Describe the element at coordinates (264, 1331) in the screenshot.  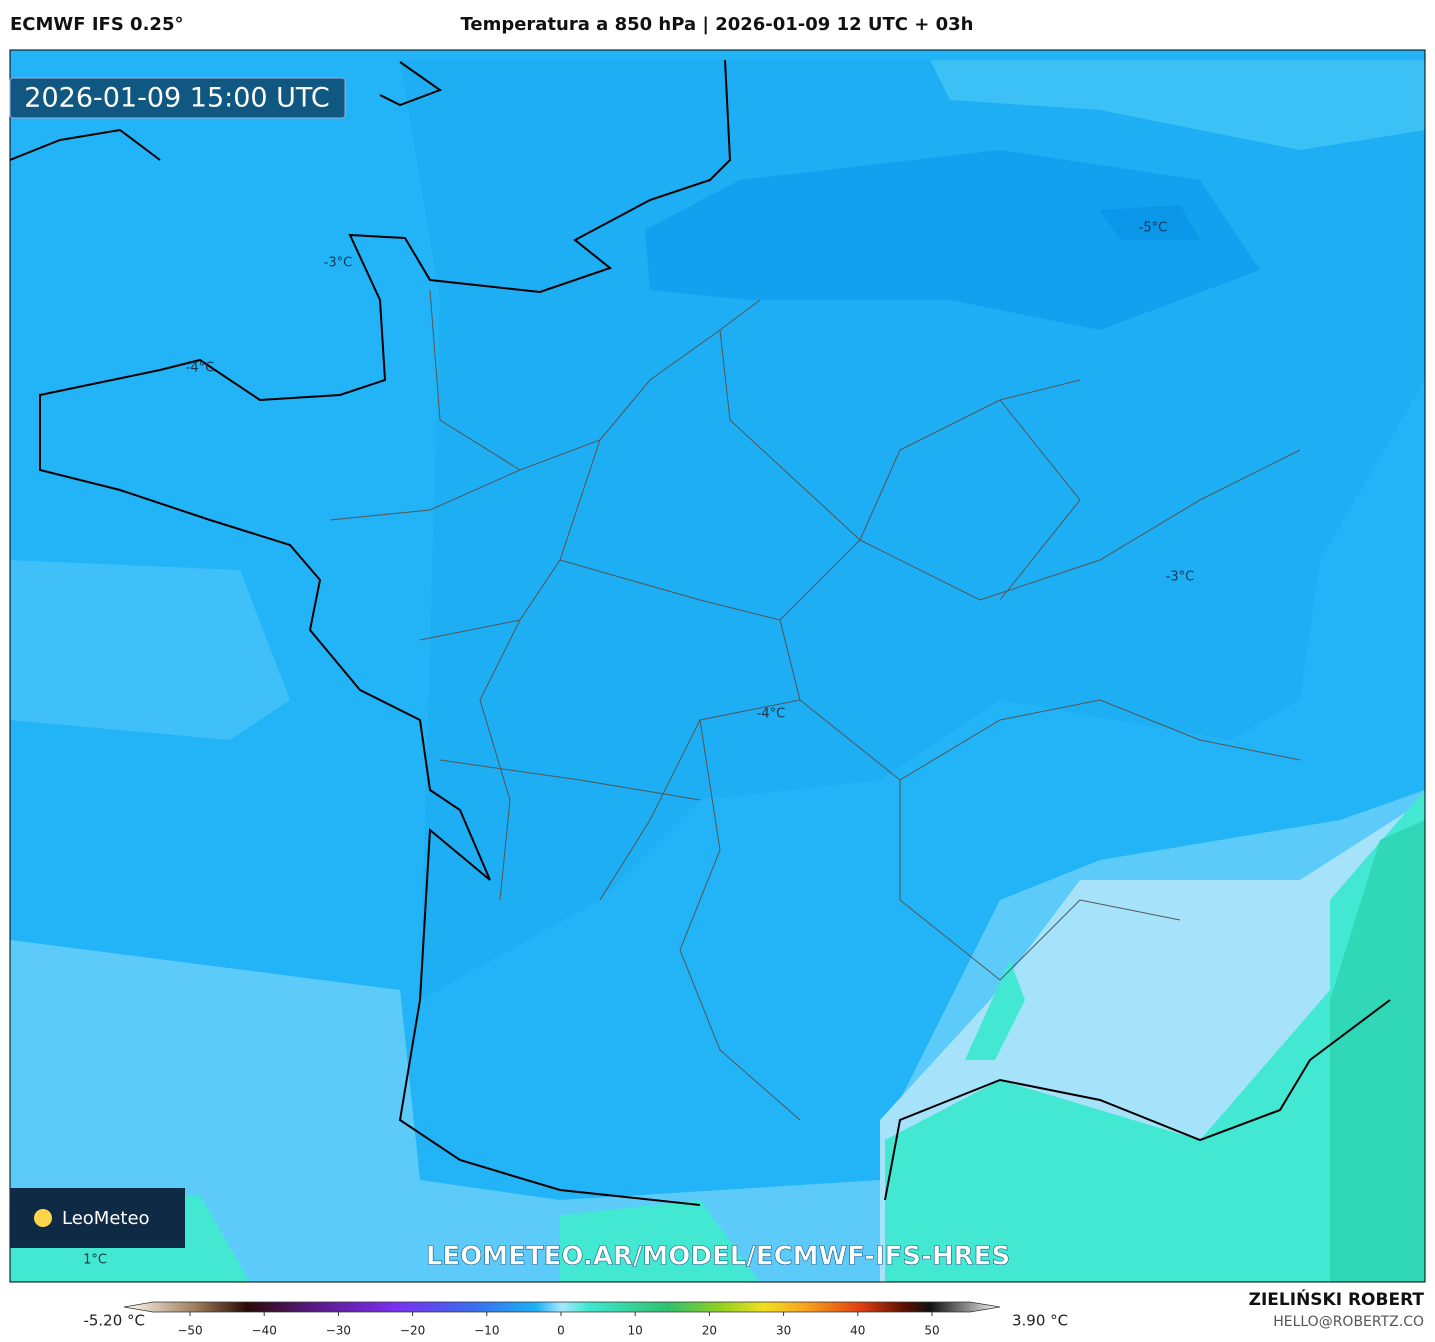
I see `colorbar-tick-label: −40` at that location.